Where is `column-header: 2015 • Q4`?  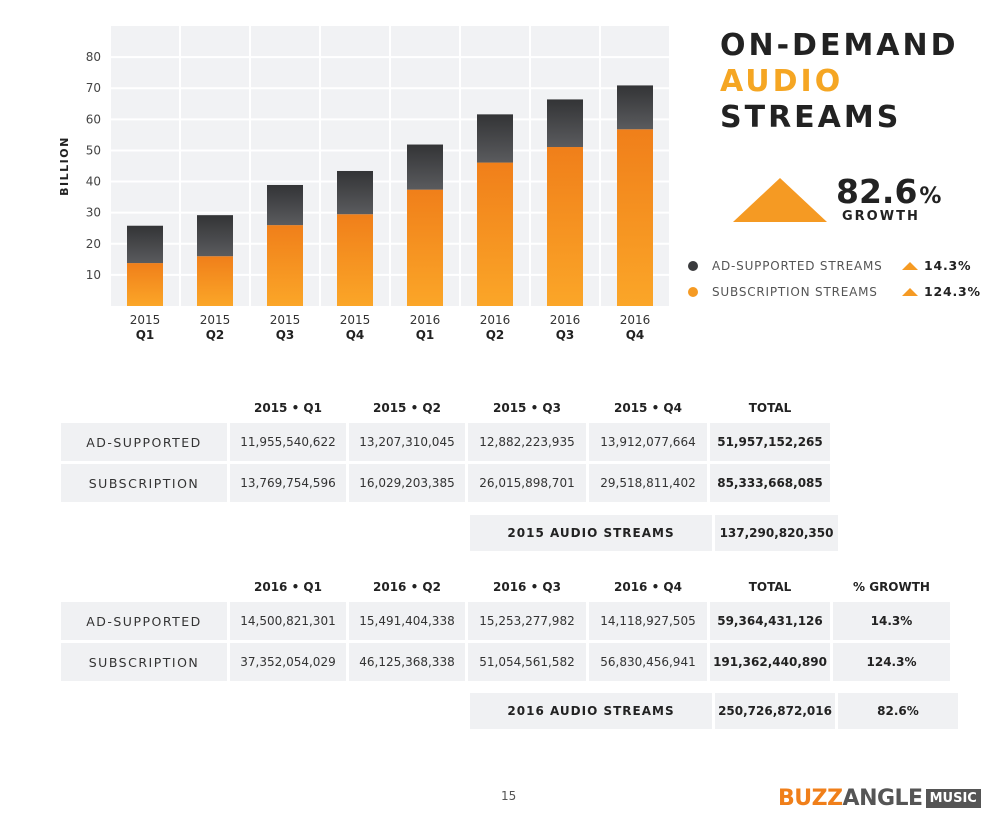
column-header: 2015 • Q4 is located at coordinates (648, 408).